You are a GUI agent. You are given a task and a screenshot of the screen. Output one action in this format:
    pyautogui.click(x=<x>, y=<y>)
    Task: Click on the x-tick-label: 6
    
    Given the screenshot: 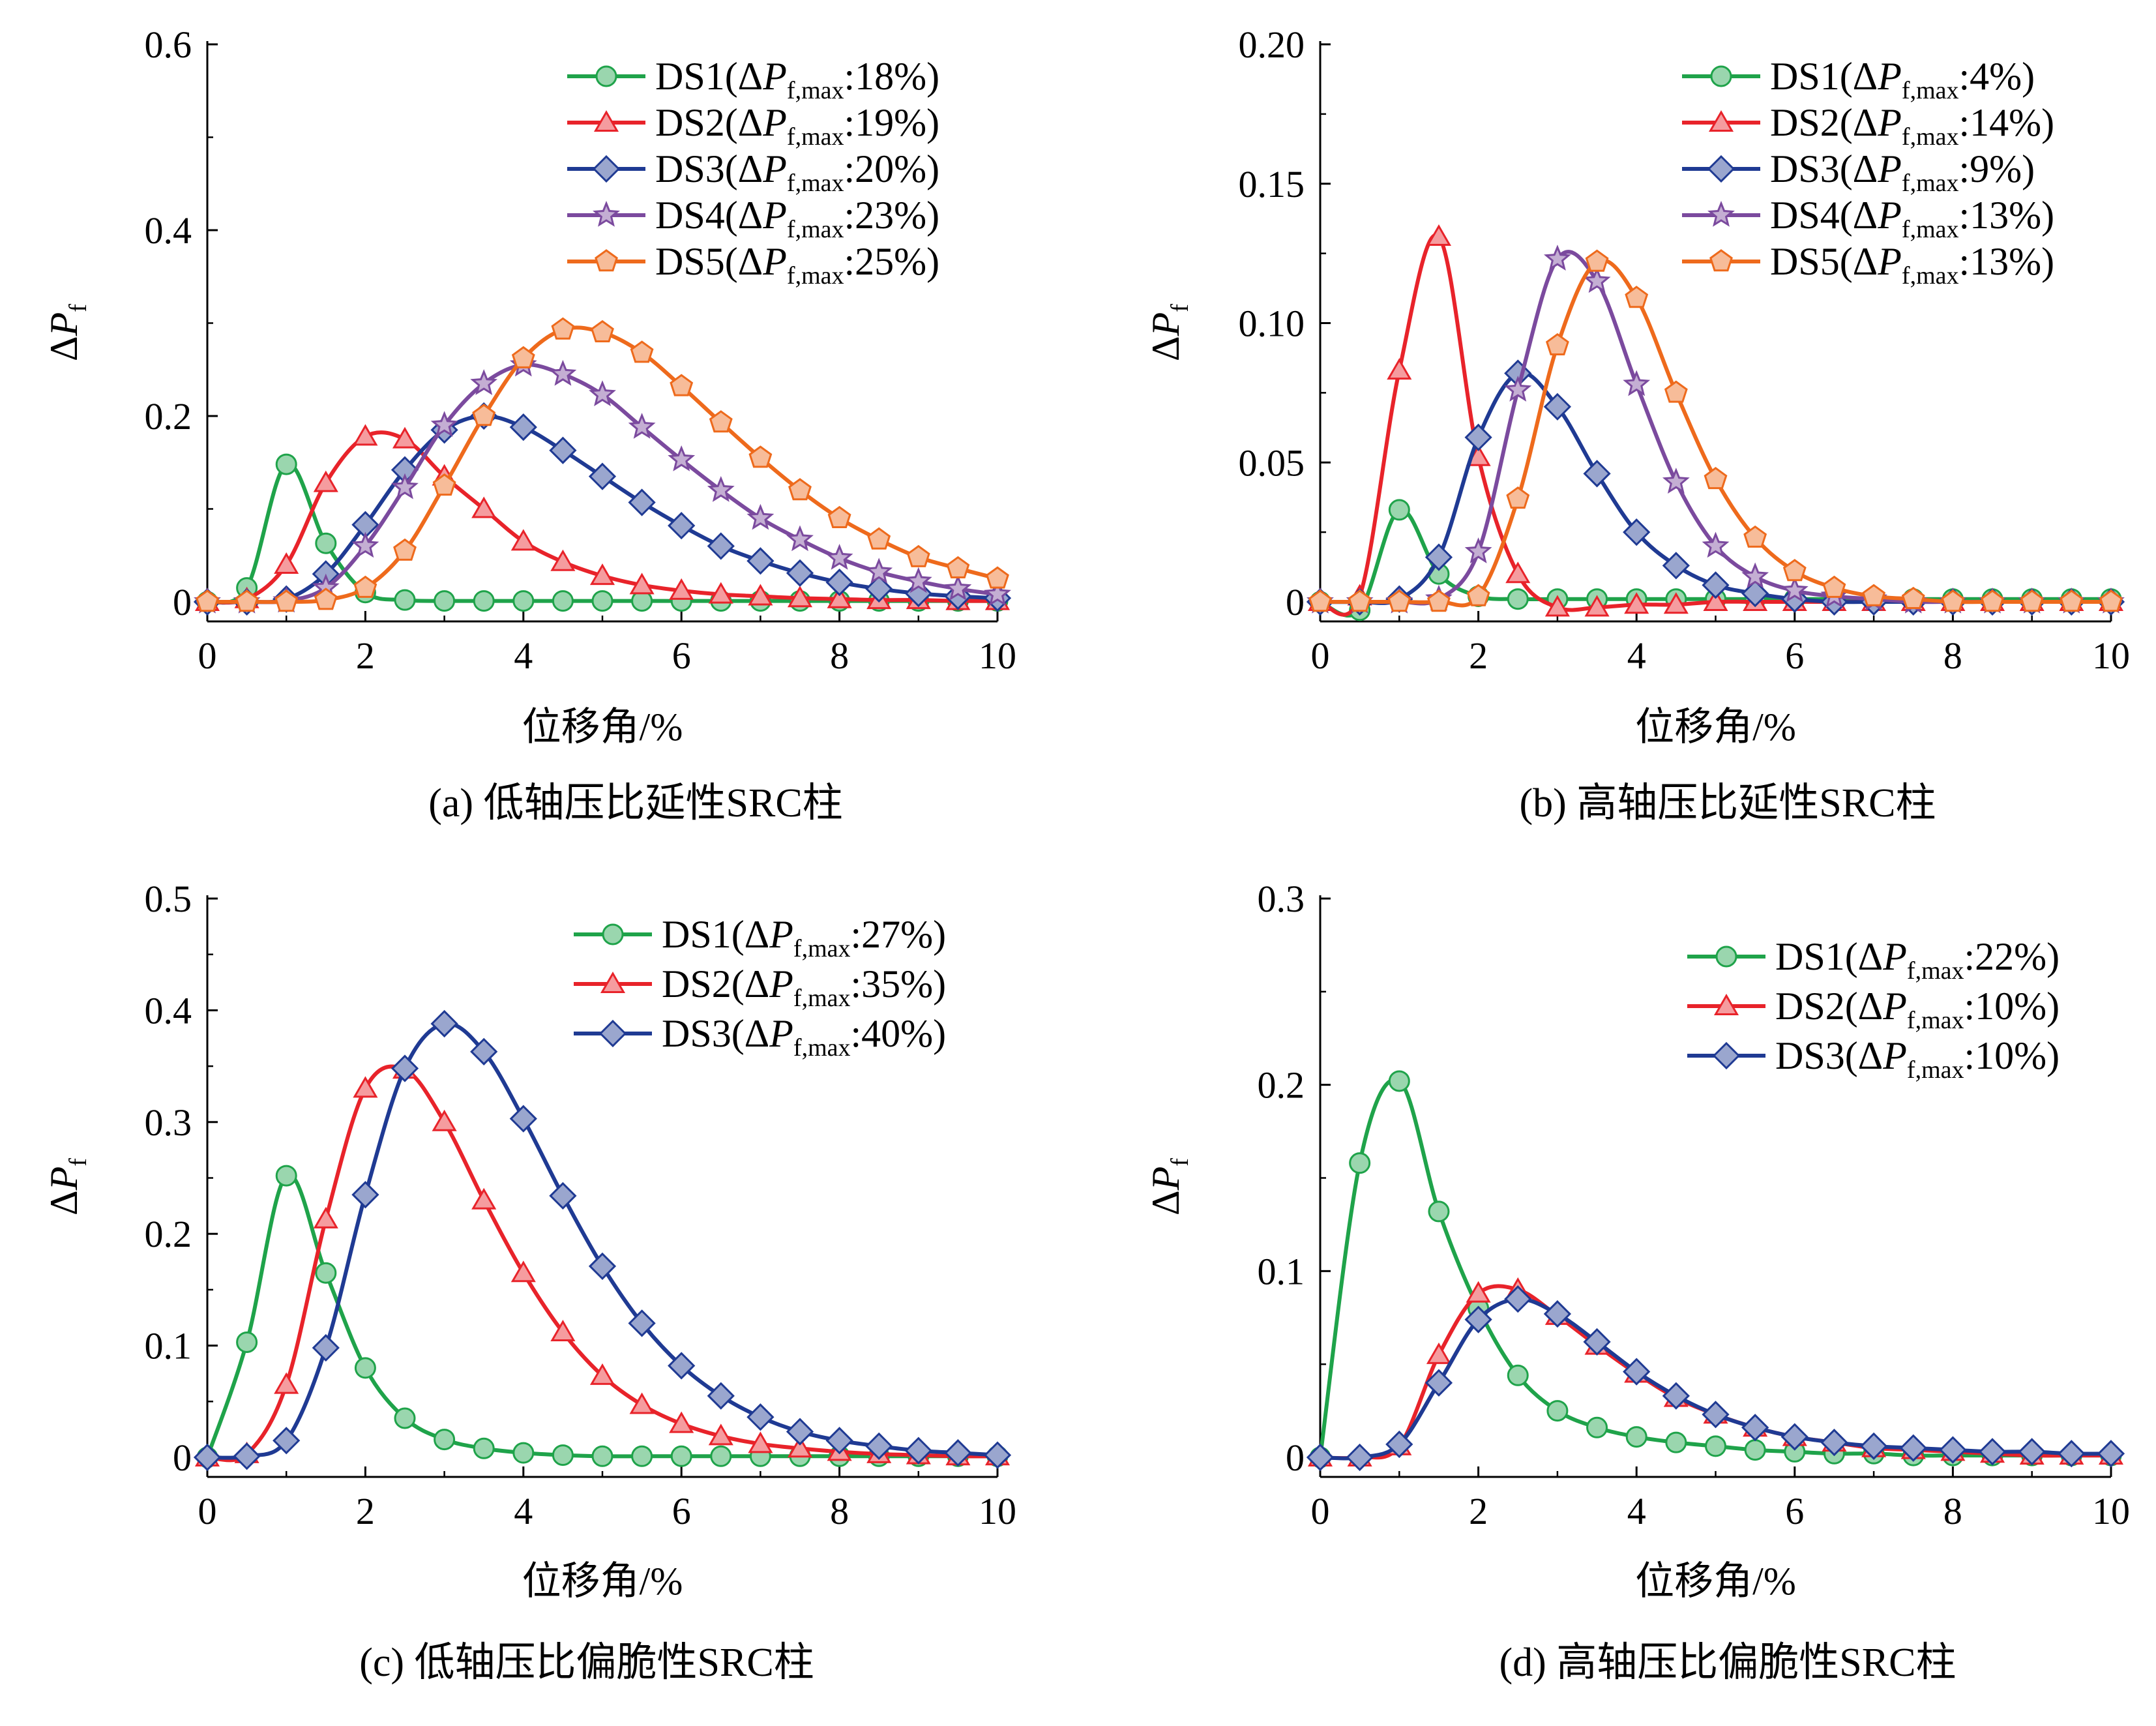 What is the action you would take?
    pyautogui.click(x=681, y=1511)
    